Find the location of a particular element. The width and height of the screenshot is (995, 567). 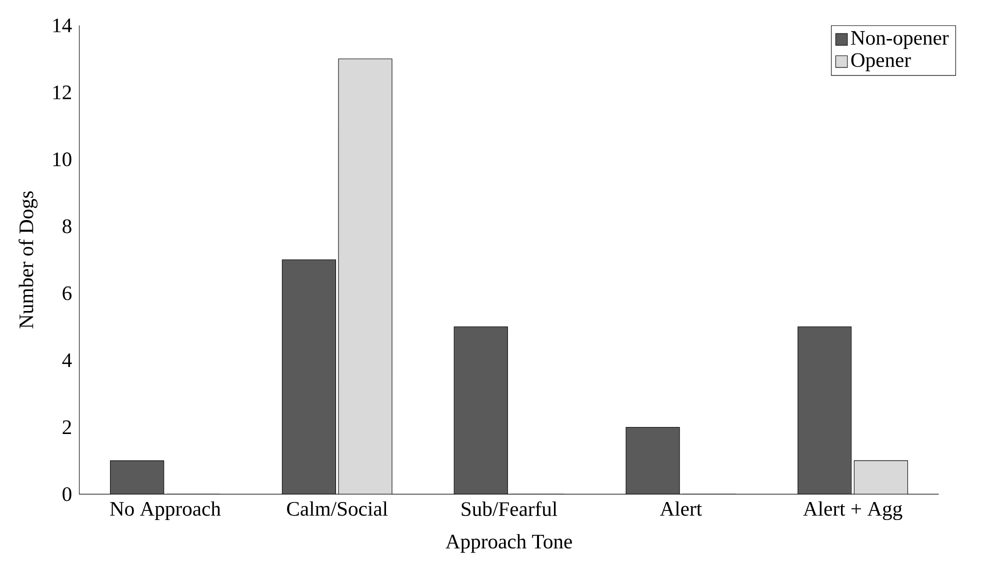

y-tick-label: 6 is located at coordinates (67, 293).